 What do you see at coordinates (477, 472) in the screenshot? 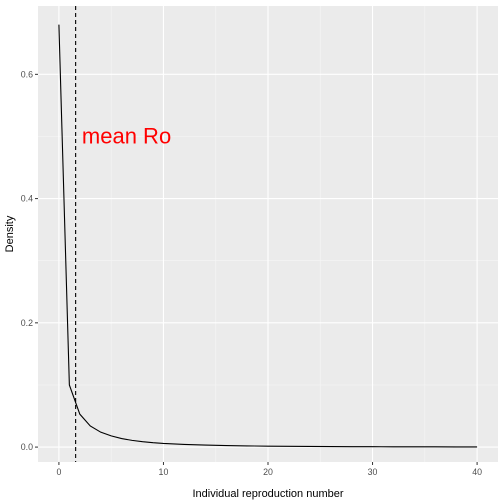
I see `x-tick-label: 40` at bounding box center [477, 472].